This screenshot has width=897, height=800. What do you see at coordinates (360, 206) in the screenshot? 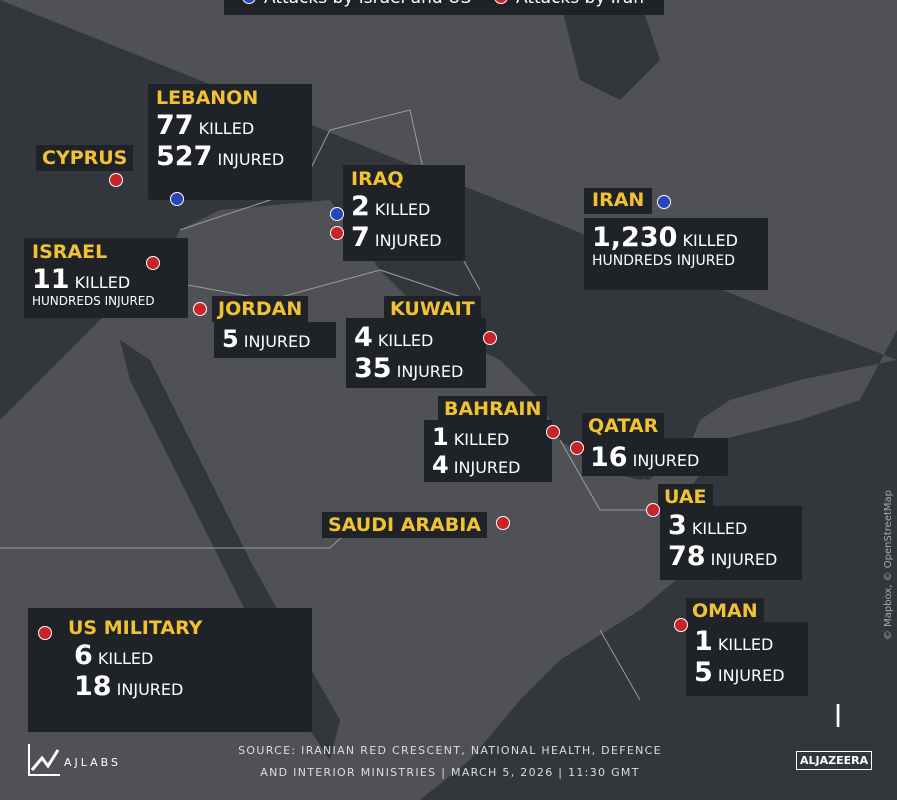
I see `killed-count: 2` at bounding box center [360, 206].